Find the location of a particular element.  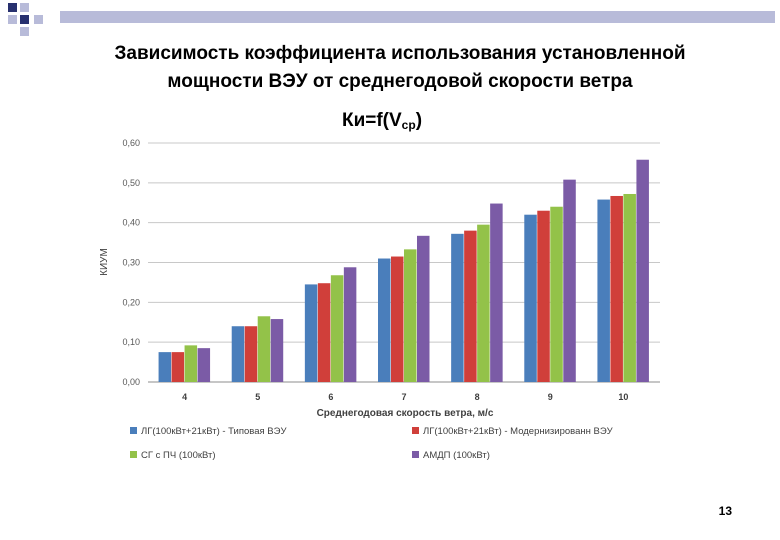

decor-bar-top is located at coordinates (417, 17).